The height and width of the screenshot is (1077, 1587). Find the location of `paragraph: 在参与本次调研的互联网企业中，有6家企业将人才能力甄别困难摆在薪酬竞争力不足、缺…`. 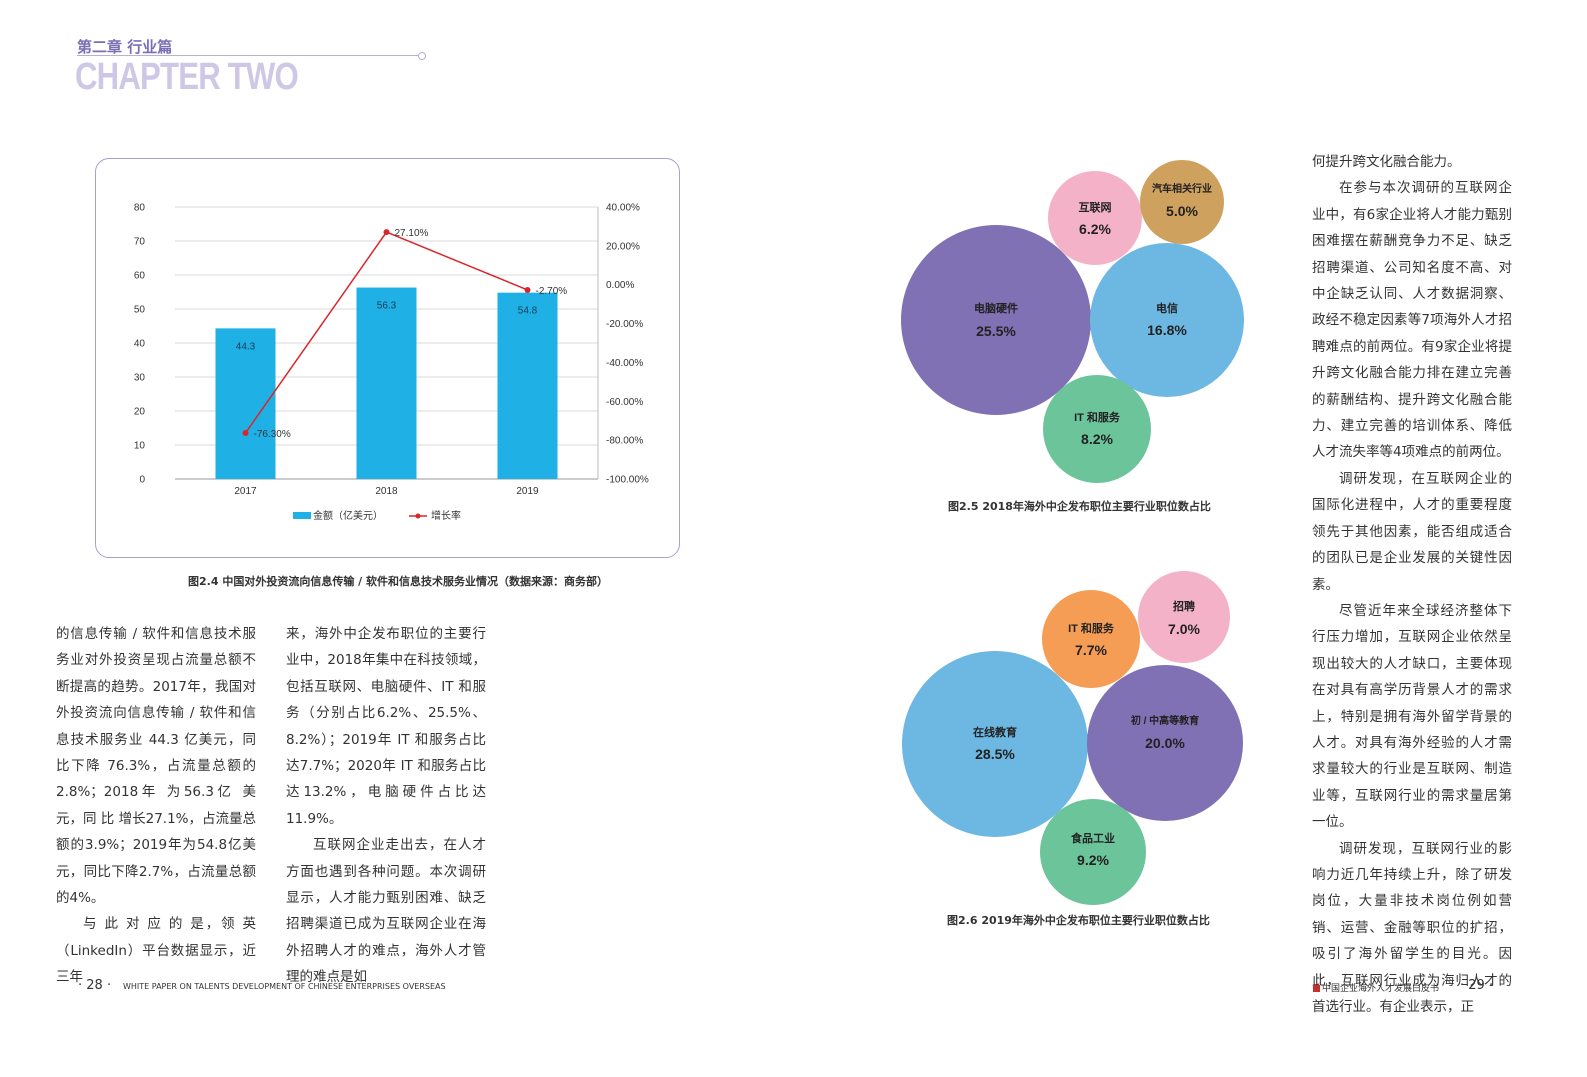

paragraph: 在参与本次调研的互联网企业中，有6家企业将人才能力甄别困难摆在薪酬竞争力不足、缺… is located at coordinates (1412, 320).